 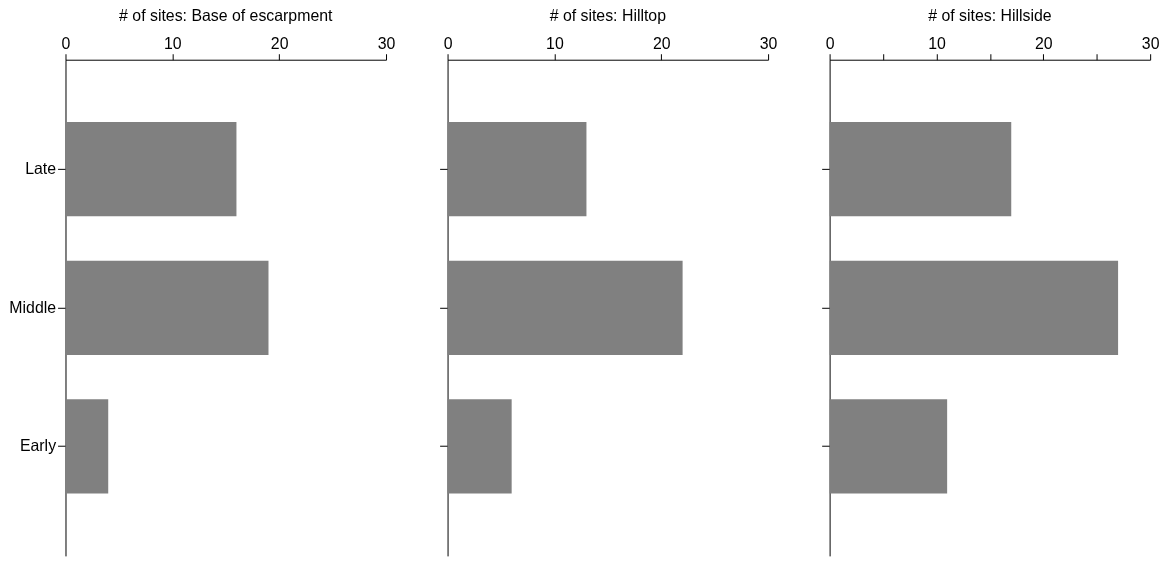 I want to click on chart-title: # of sites: Hillside, so click(x=990, y=16).